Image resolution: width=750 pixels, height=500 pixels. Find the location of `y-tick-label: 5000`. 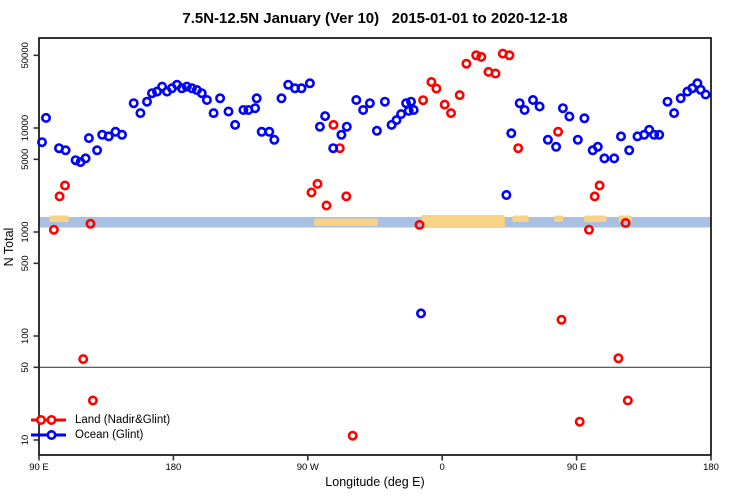

y-tick-label: 5000 is located at coordinates (25, 159).